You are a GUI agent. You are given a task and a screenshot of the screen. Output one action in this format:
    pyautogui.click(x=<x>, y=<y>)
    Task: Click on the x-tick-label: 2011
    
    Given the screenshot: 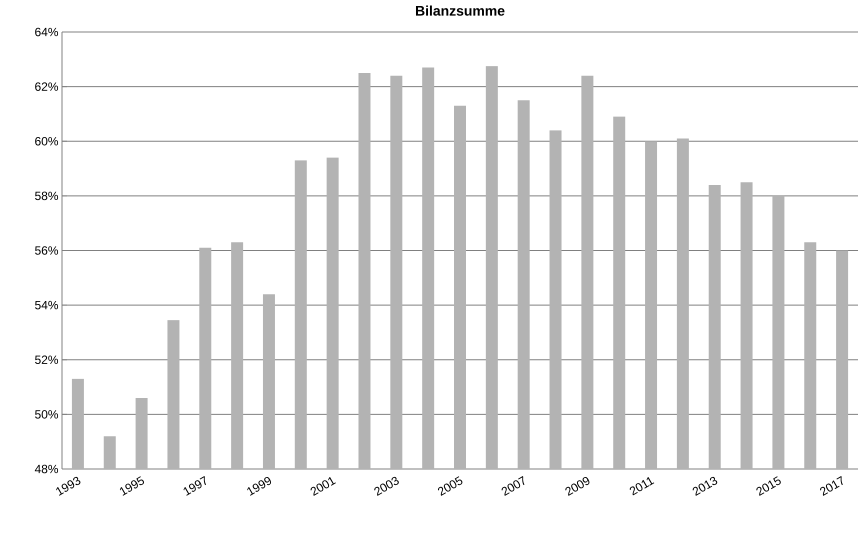 What is the action you would take?
    pyautogui.click(x=642, y=486)
    